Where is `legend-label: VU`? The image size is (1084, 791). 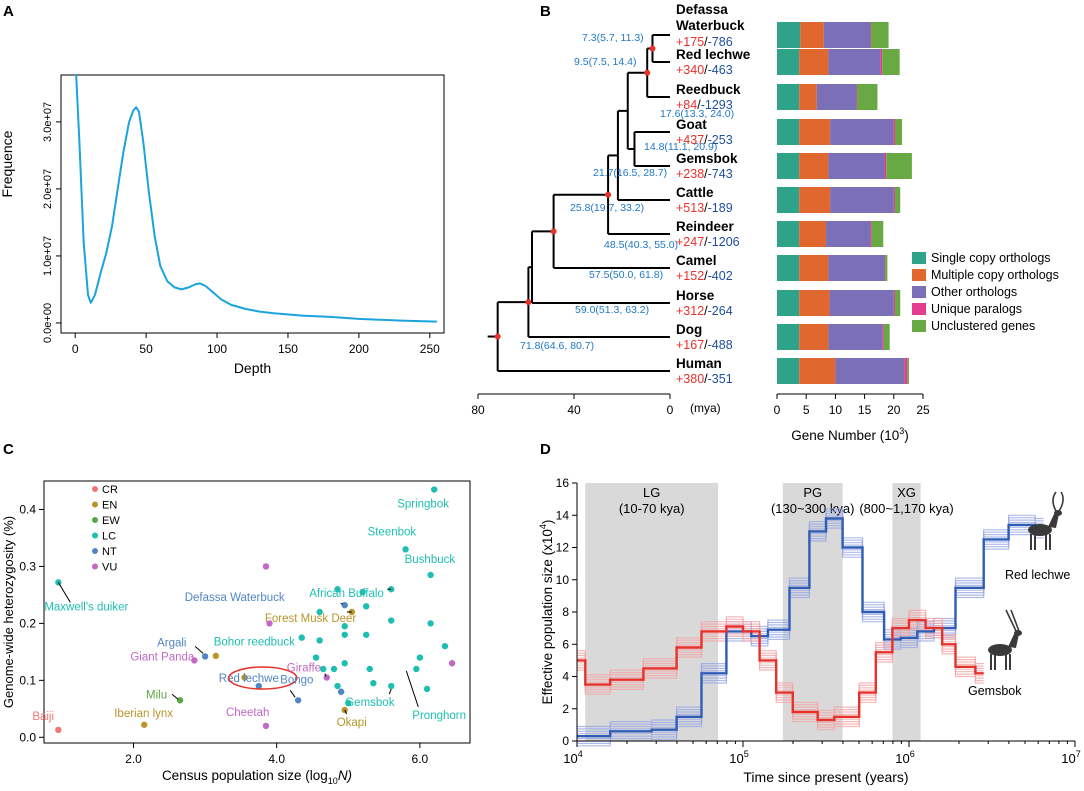
legend-label: VU is located at coordinates (109, 568).